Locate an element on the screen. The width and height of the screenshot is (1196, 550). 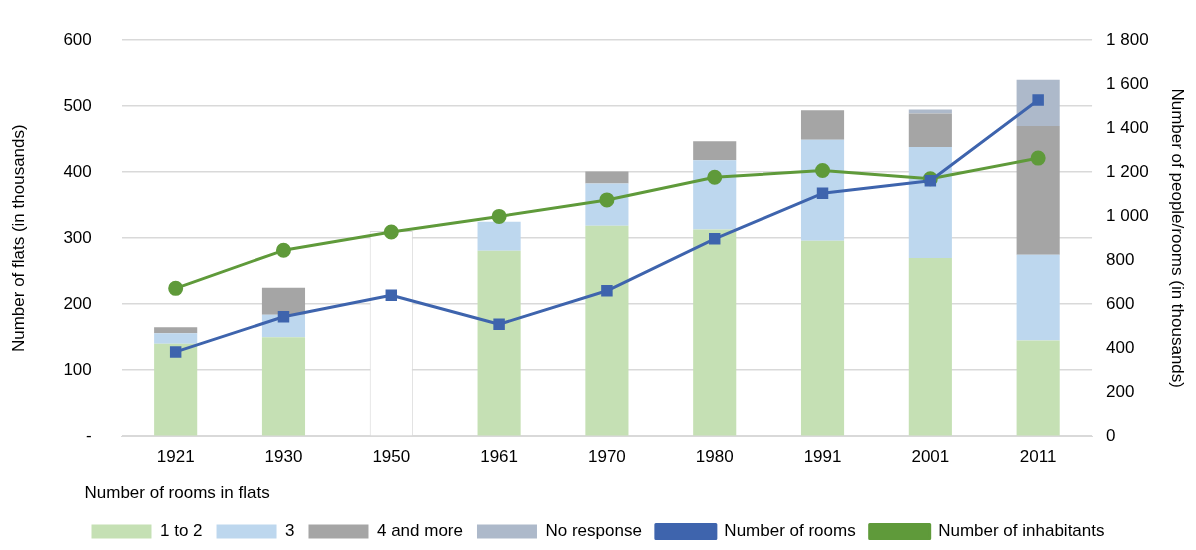
x-tick-label: 1921 is located at coordinates (175, 457).